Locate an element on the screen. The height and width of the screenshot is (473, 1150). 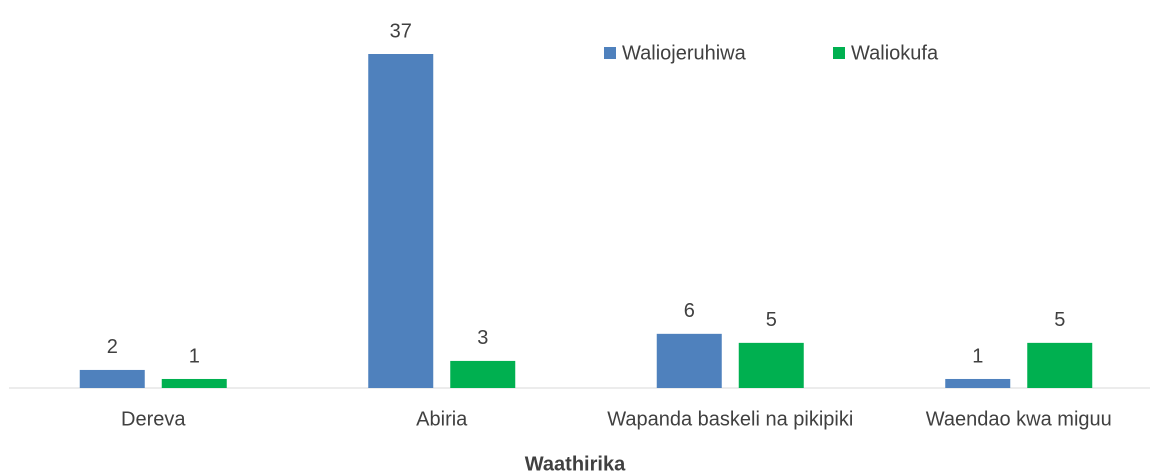
x-tick-label: Abiria is located at coordinates (442, 419).